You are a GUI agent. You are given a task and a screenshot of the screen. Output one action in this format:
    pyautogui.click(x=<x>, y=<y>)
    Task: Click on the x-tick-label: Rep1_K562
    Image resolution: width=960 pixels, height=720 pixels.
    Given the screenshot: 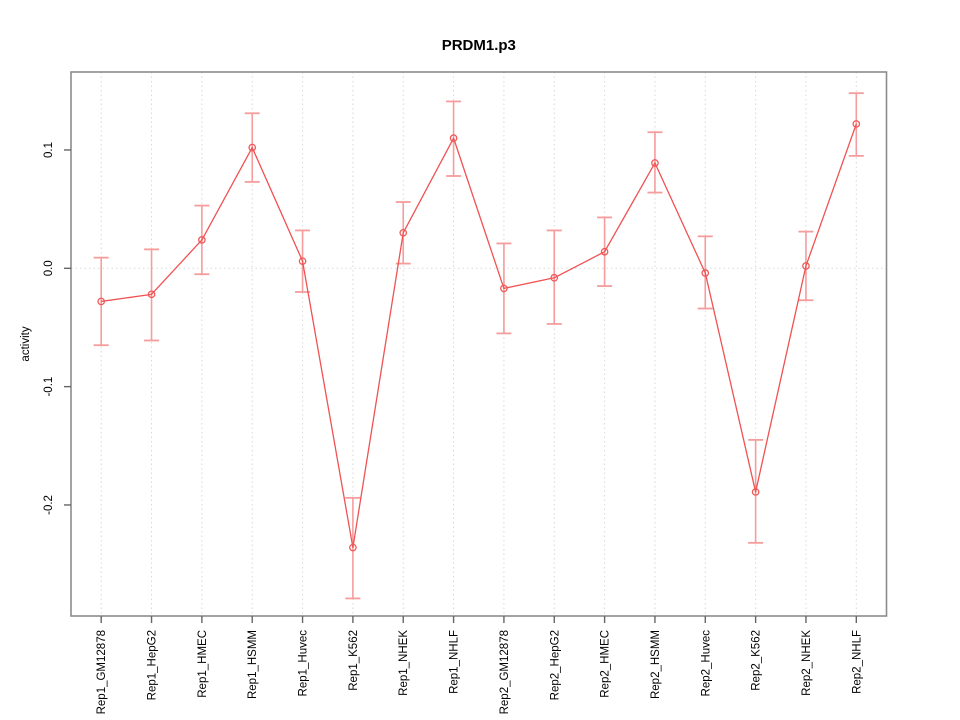 What is the action you would take?
    pyautogui.click(x=354, y=660)
    